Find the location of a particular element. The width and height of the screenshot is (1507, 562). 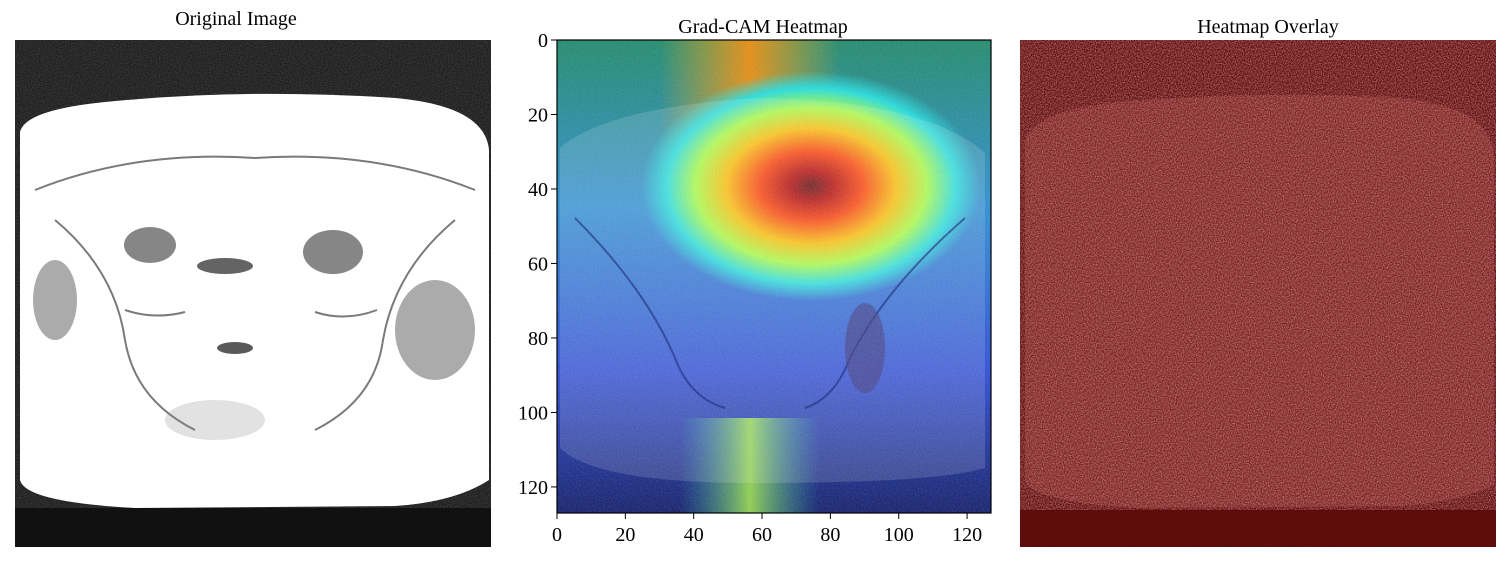

original-image-title: Original Image is located at coordinates (236, 19).